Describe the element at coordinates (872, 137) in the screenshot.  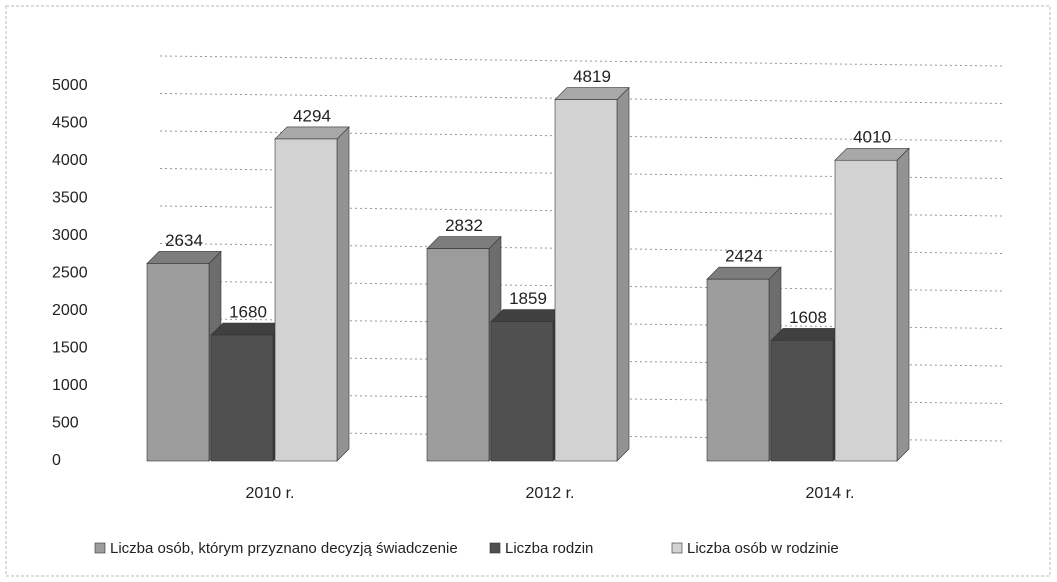
I see `data-label: 4010` at that location.